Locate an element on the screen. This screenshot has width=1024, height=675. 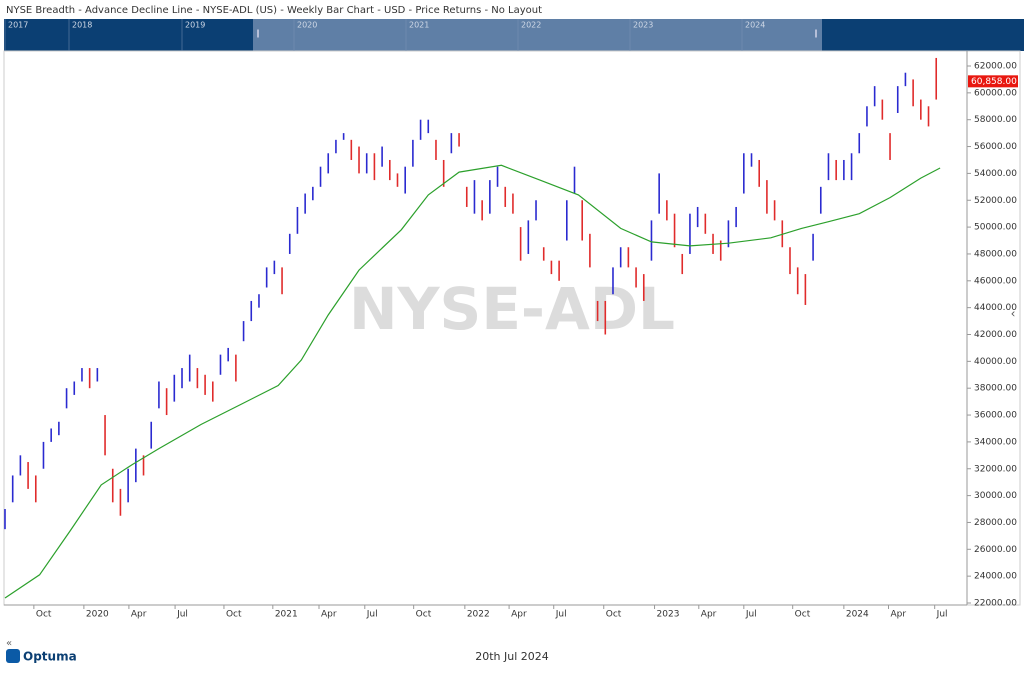
footer-date: 20th Jul 2024 is located at coordinates (512, 656).